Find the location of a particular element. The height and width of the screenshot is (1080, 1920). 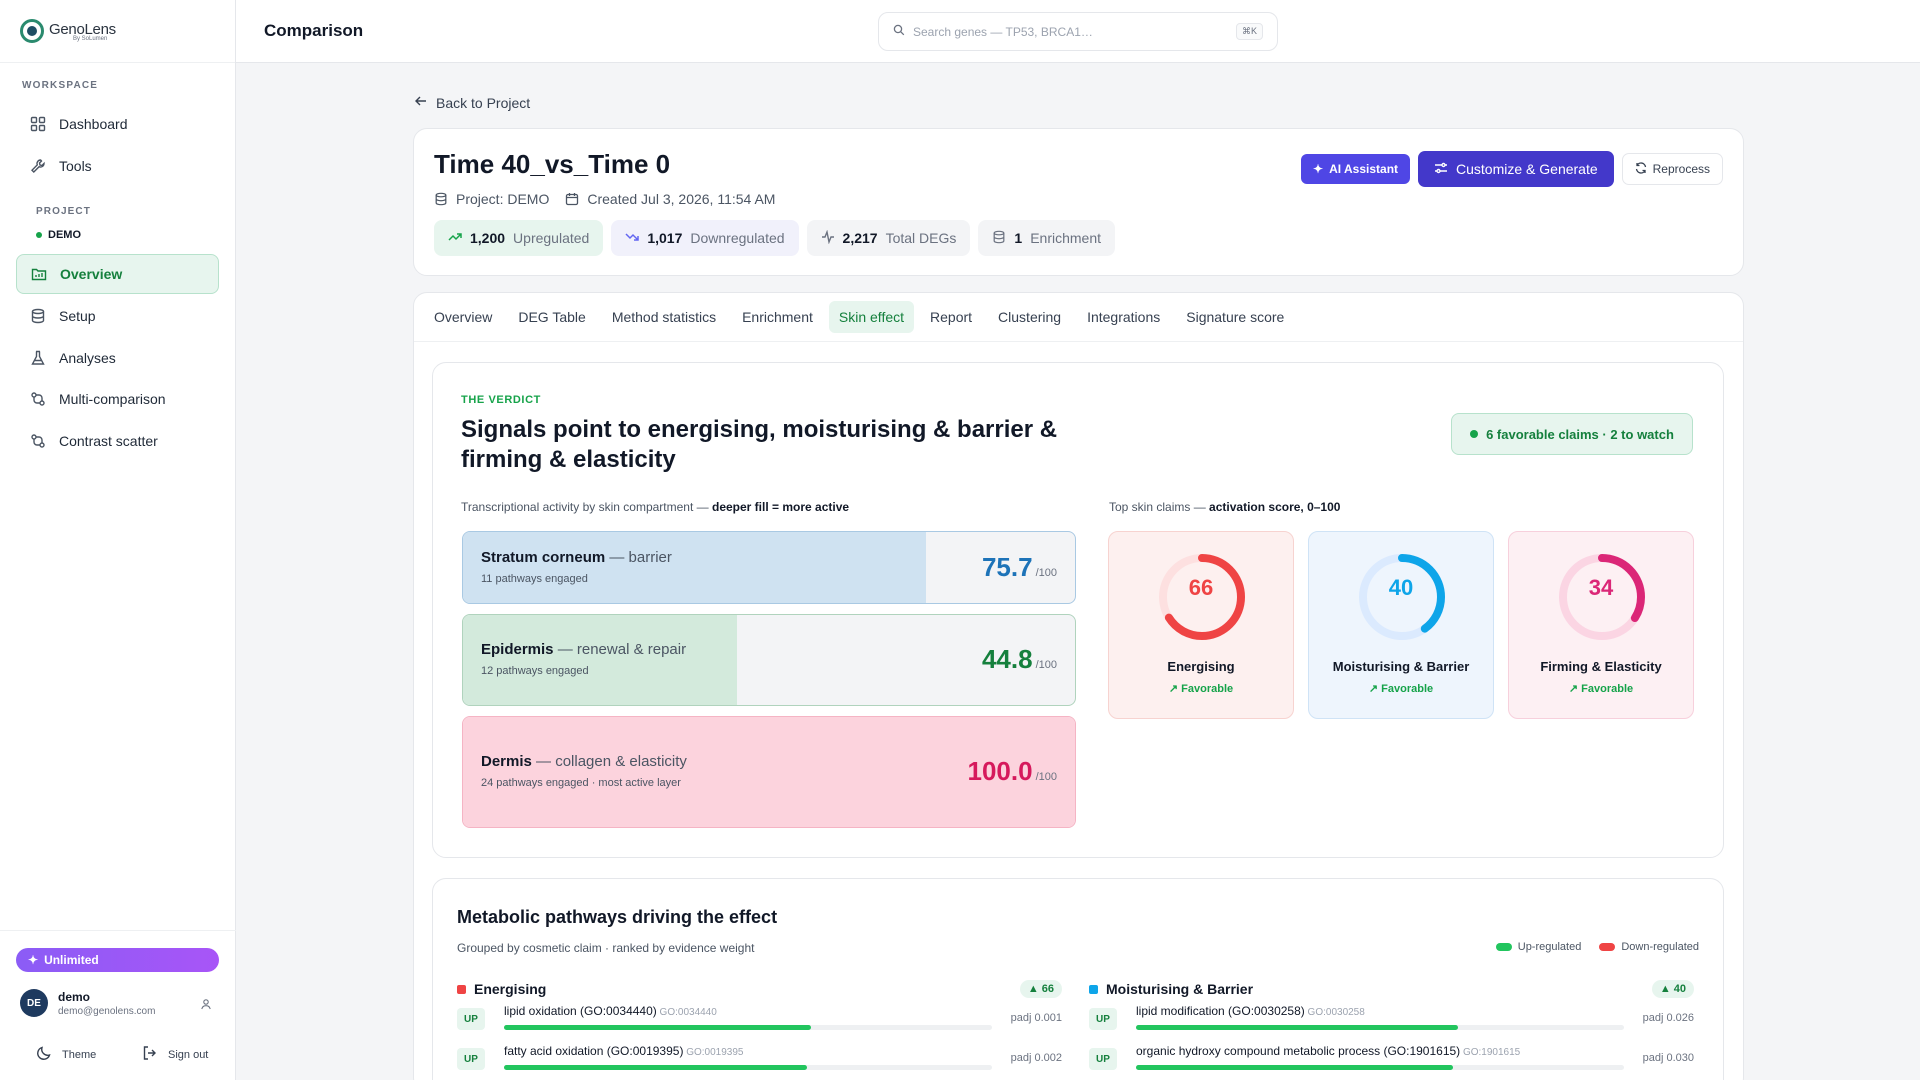

pathway-go-id: GO:0019395 is located at coordinates (713, 1052).